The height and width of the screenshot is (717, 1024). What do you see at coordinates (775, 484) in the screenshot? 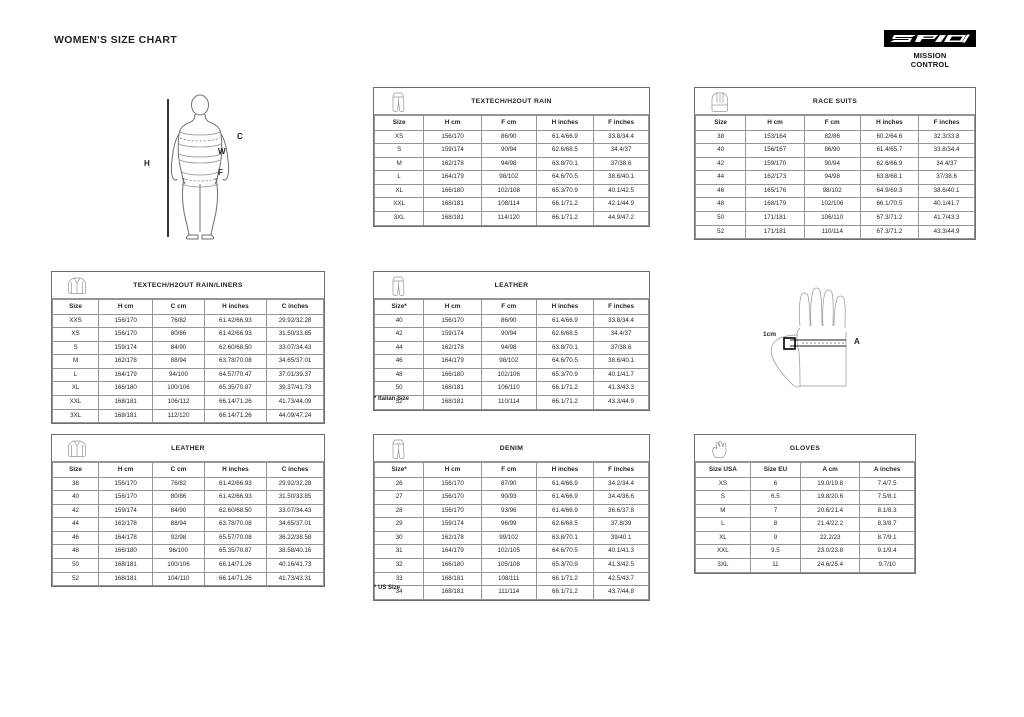
I see `cell: 6` at bounding box center [775, 484].